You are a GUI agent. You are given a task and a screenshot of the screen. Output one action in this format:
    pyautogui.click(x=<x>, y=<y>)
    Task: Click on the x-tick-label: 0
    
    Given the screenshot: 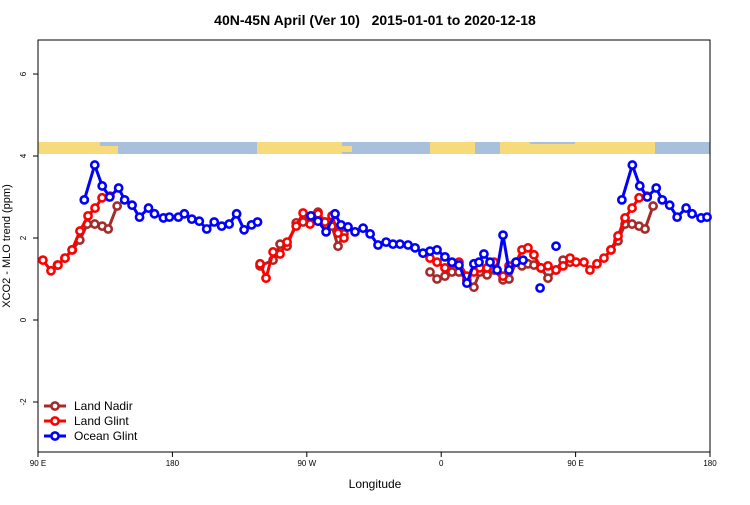 What is the action you would take?
    pyautogui.click(x=441, y=463)
    